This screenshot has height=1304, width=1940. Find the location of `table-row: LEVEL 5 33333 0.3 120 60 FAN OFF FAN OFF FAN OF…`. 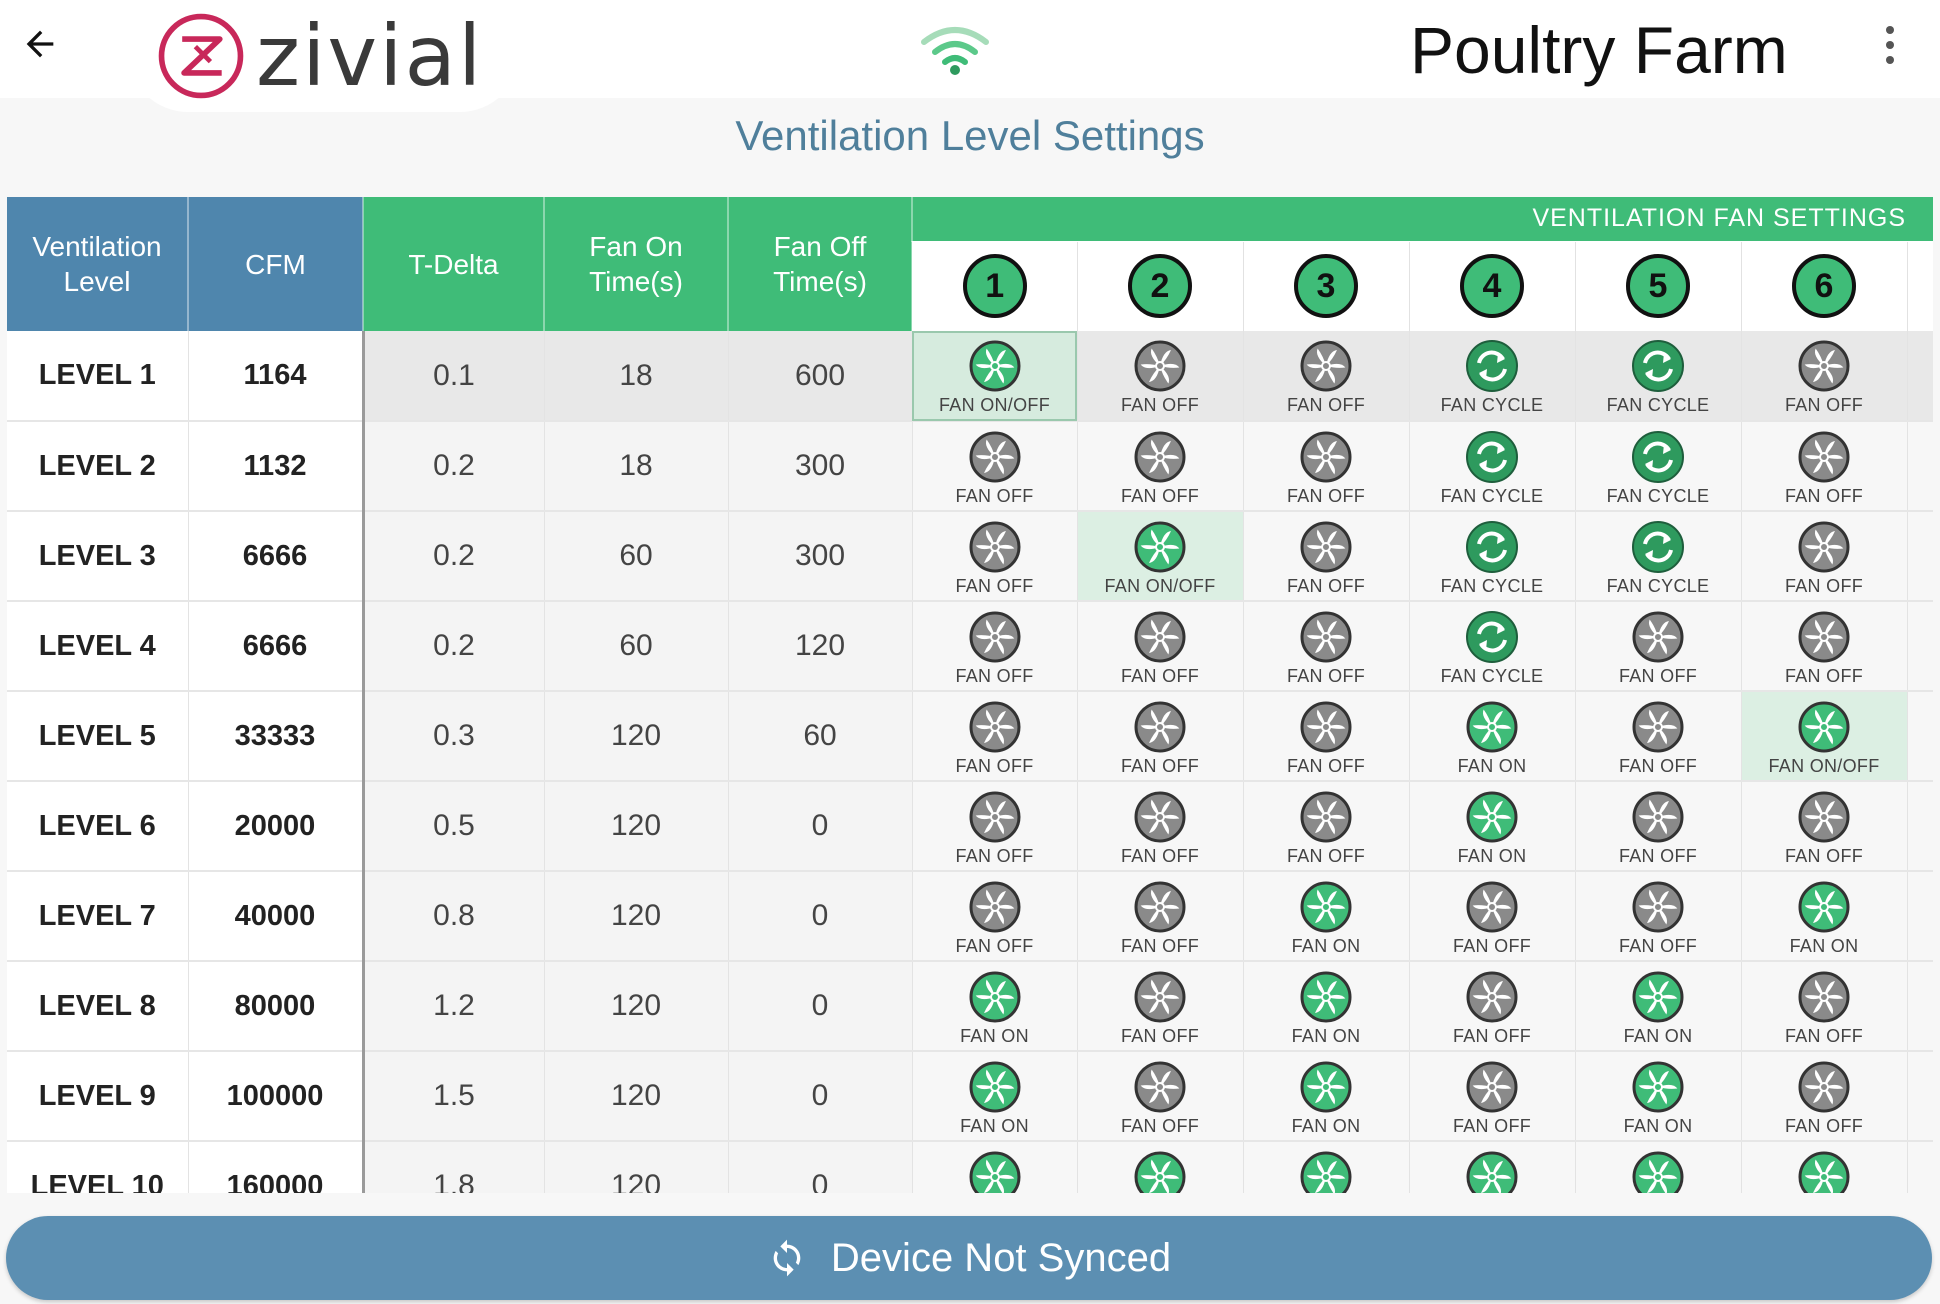

table-row: LEVEL 5 33333 0.3 120 60 FAN OFF FAN OFF FAN OF… is located at coordinates (970, 736).